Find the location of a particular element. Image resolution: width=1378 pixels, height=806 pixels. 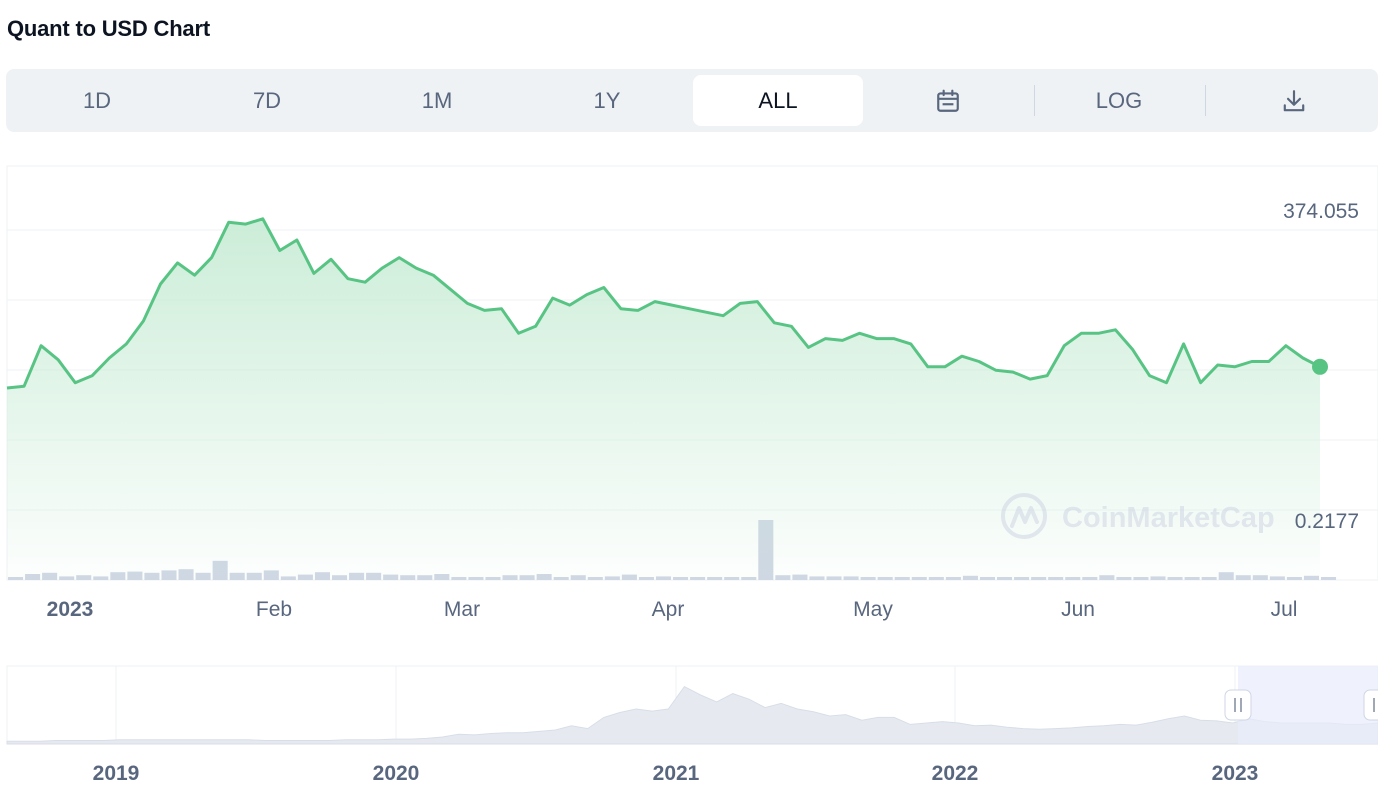

x-axis: 2023 Feb Mar Apr May Jun Jul is located at coordinates (672, 609).